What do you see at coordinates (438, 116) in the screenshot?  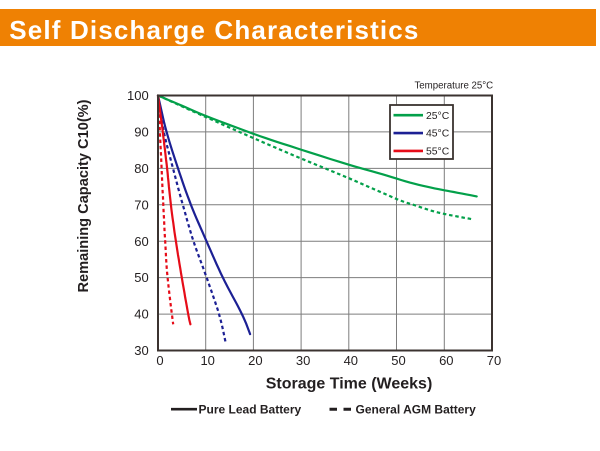 I see `svg-text: 25°C` at bounding box center [438, 116].